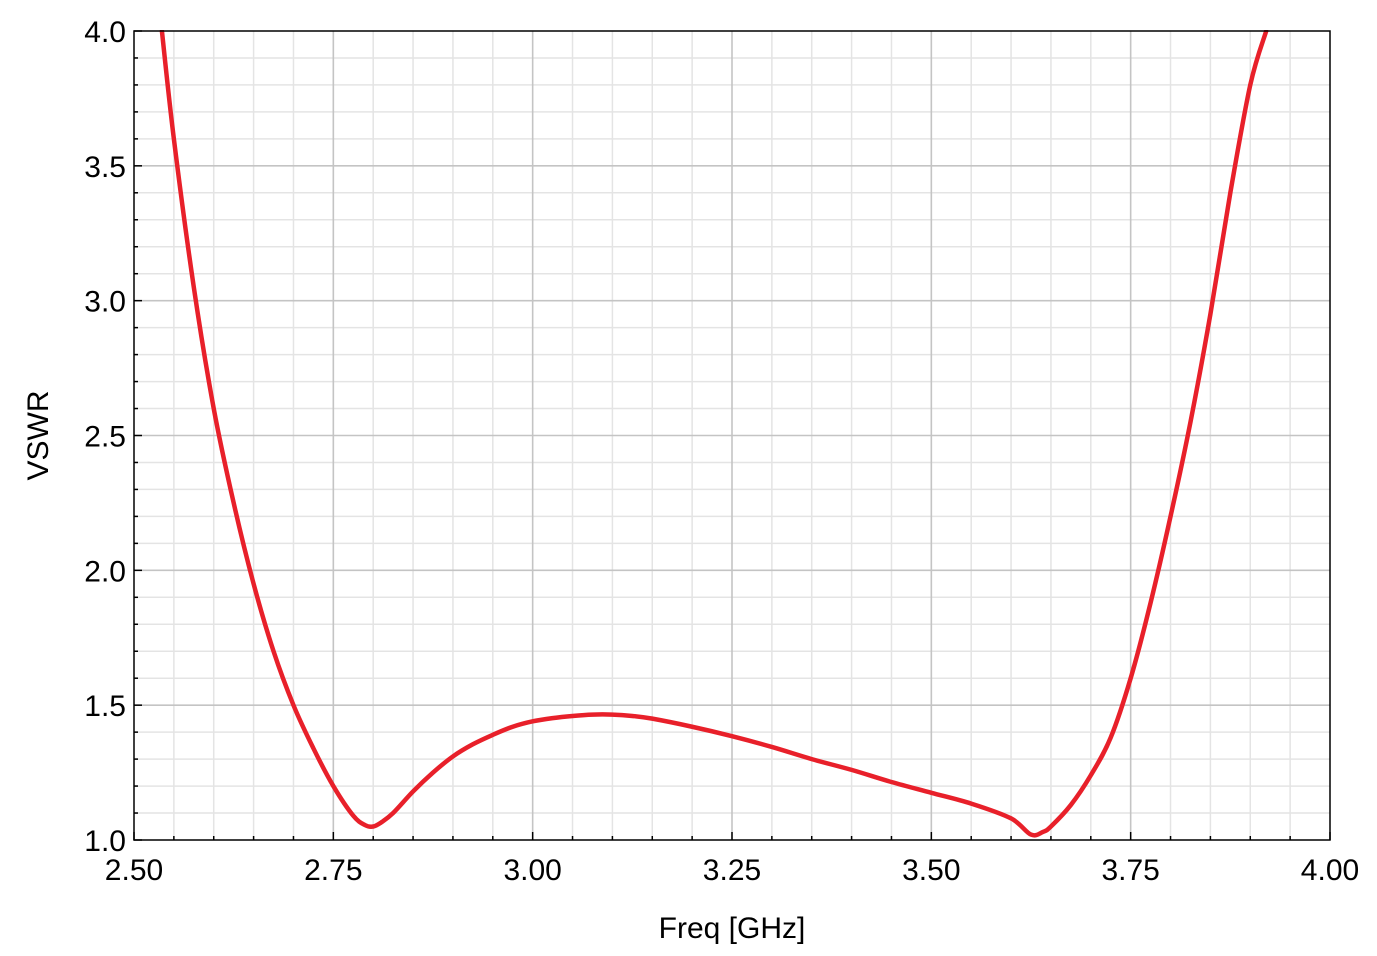 This screenshot has height=956, width=1377. I want to click on x-axis-tick-labels: 2.50 2.75 3.00 3.25 3.50 3.75 4.00, so click(732, 870).